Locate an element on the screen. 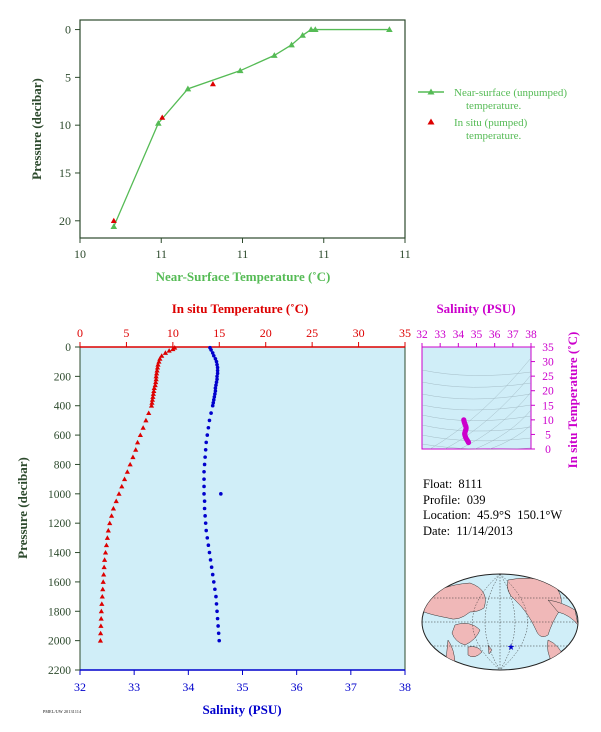 The height and width of the screenshot is (732, 601). near-surface-y-tick-label: 5 is located at coordinates (68, 77).